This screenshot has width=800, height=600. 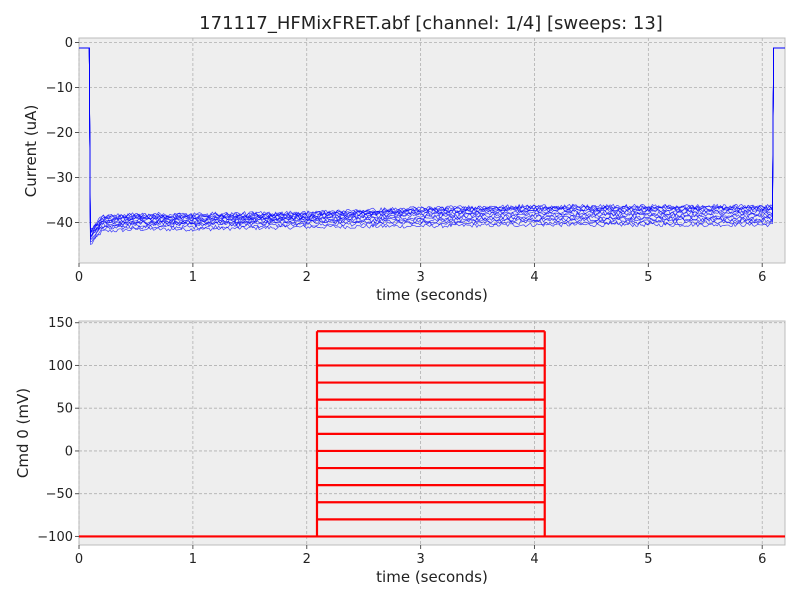 What do you see at coordinates (31, 151) in the screenshot?
I see `current-y-axis-label: Current (uA)` at bounding box center [31, 151].